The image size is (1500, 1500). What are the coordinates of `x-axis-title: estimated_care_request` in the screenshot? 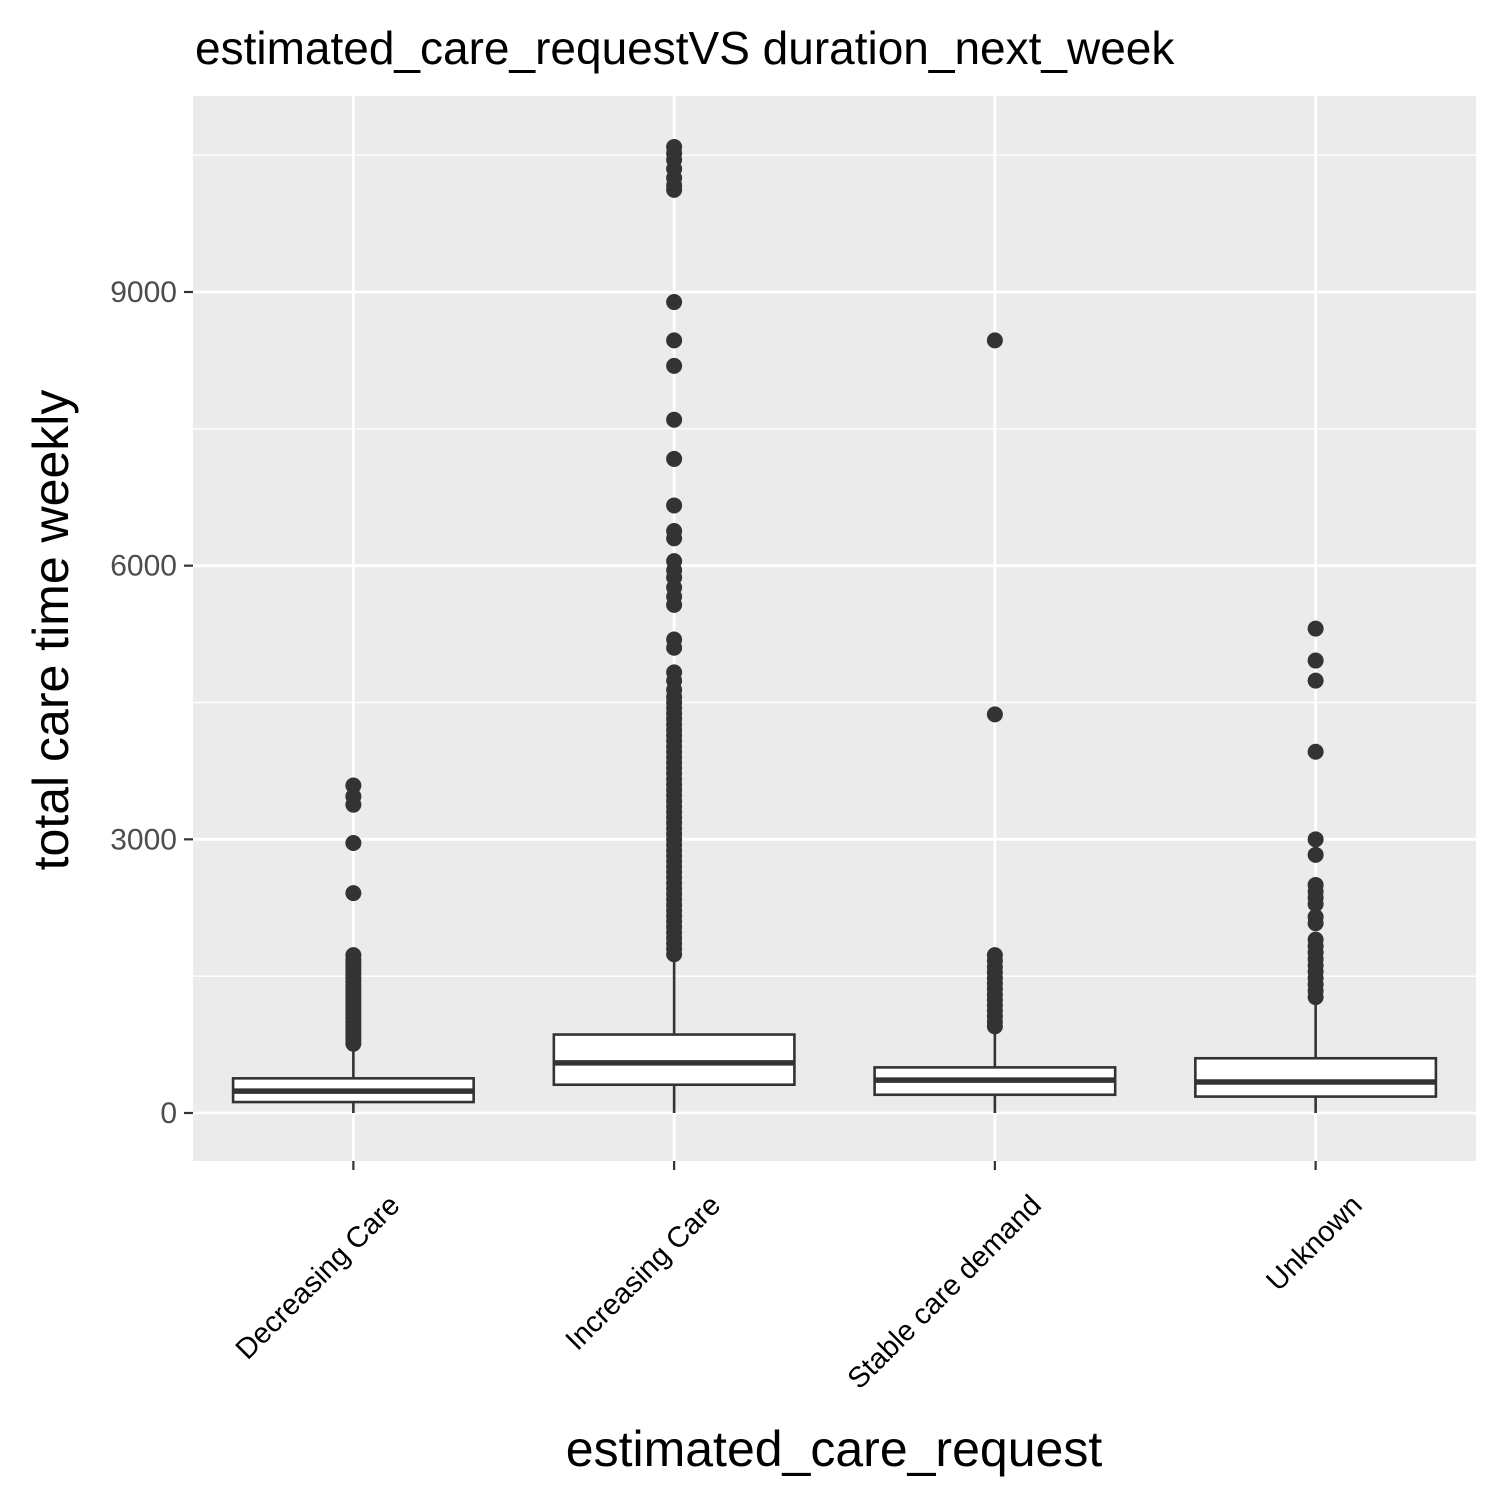 It's located at (834, 1449).